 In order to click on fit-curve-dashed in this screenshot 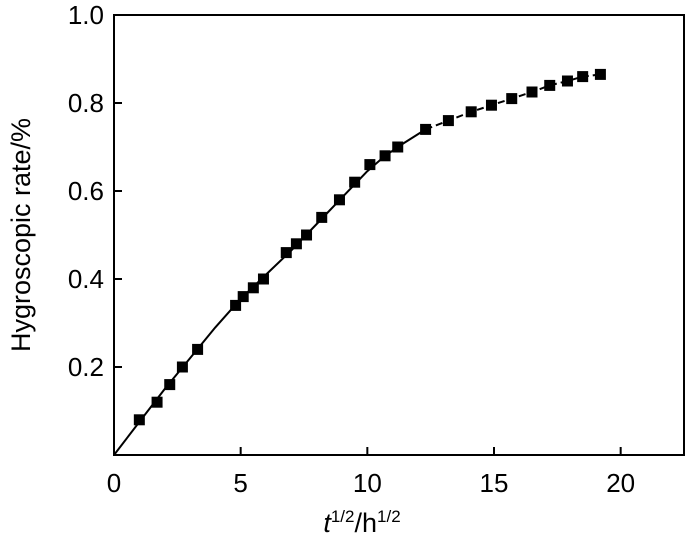, I will do `click(513, 102)`.